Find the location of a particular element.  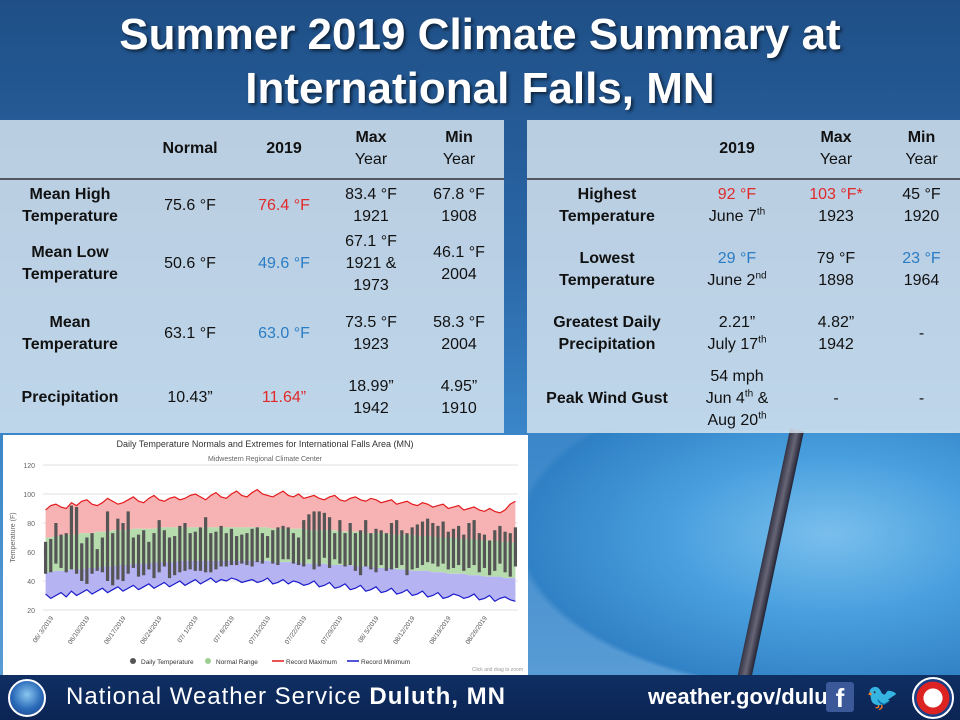

normal-value: 50.6 °F is located at coordinates (190, 264).